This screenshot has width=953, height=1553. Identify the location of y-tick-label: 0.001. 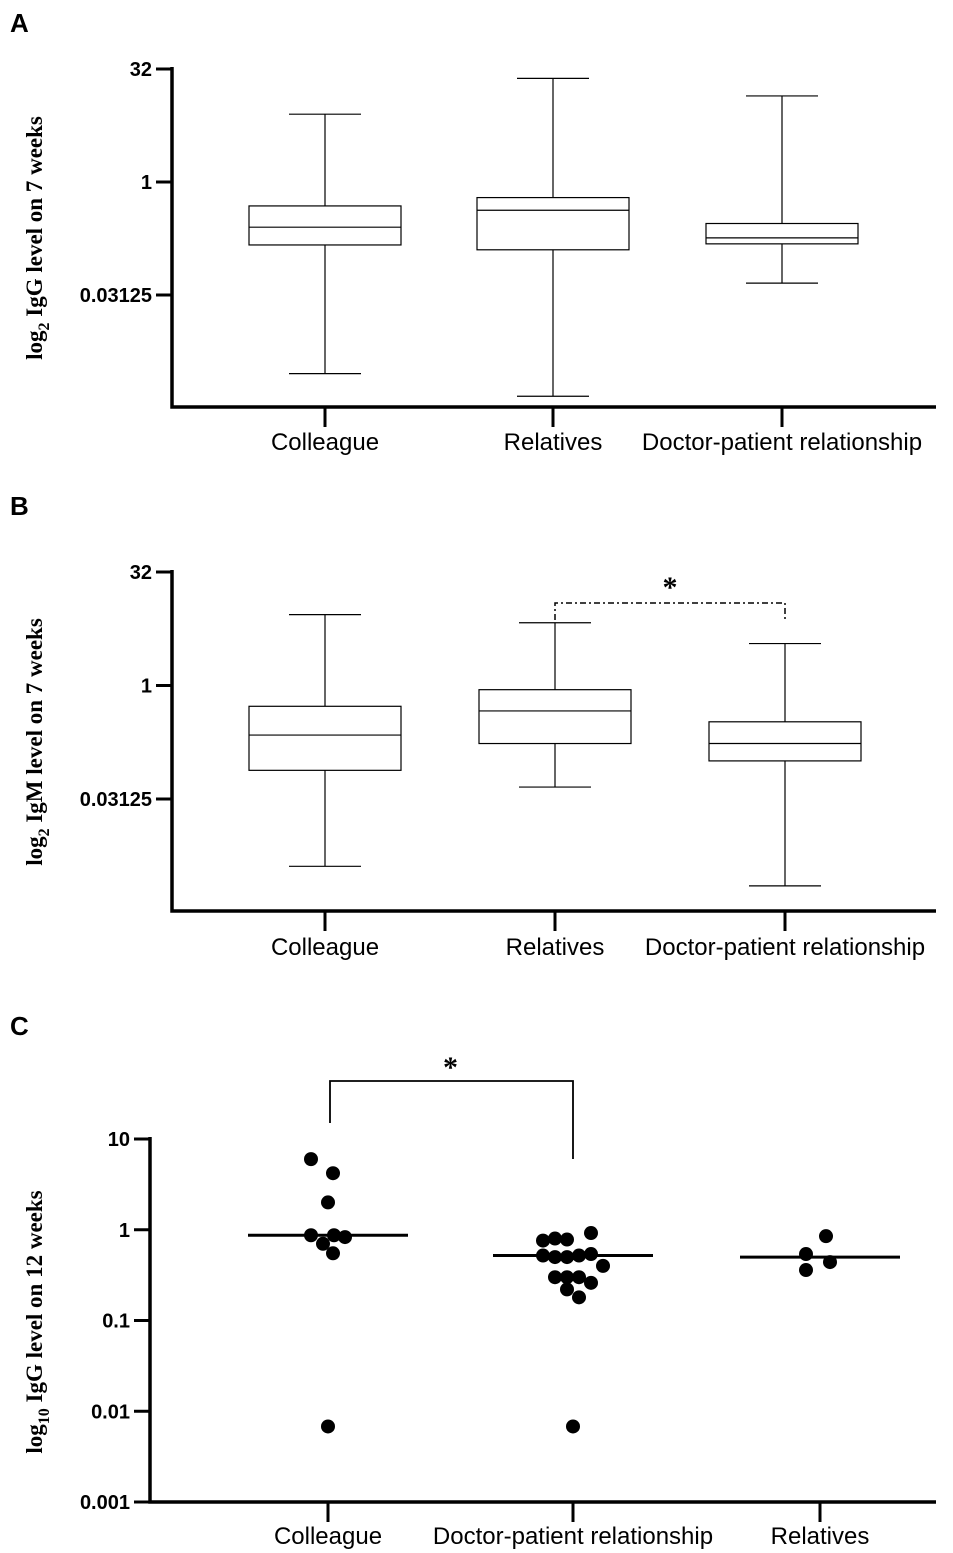
(105, 1503).